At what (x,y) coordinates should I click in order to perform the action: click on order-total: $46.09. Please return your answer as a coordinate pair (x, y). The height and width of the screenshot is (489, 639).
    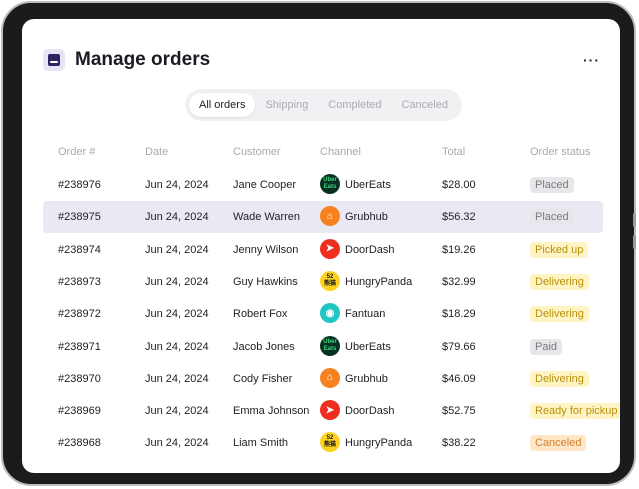
    Looking at the image, I should click on (459, 378).